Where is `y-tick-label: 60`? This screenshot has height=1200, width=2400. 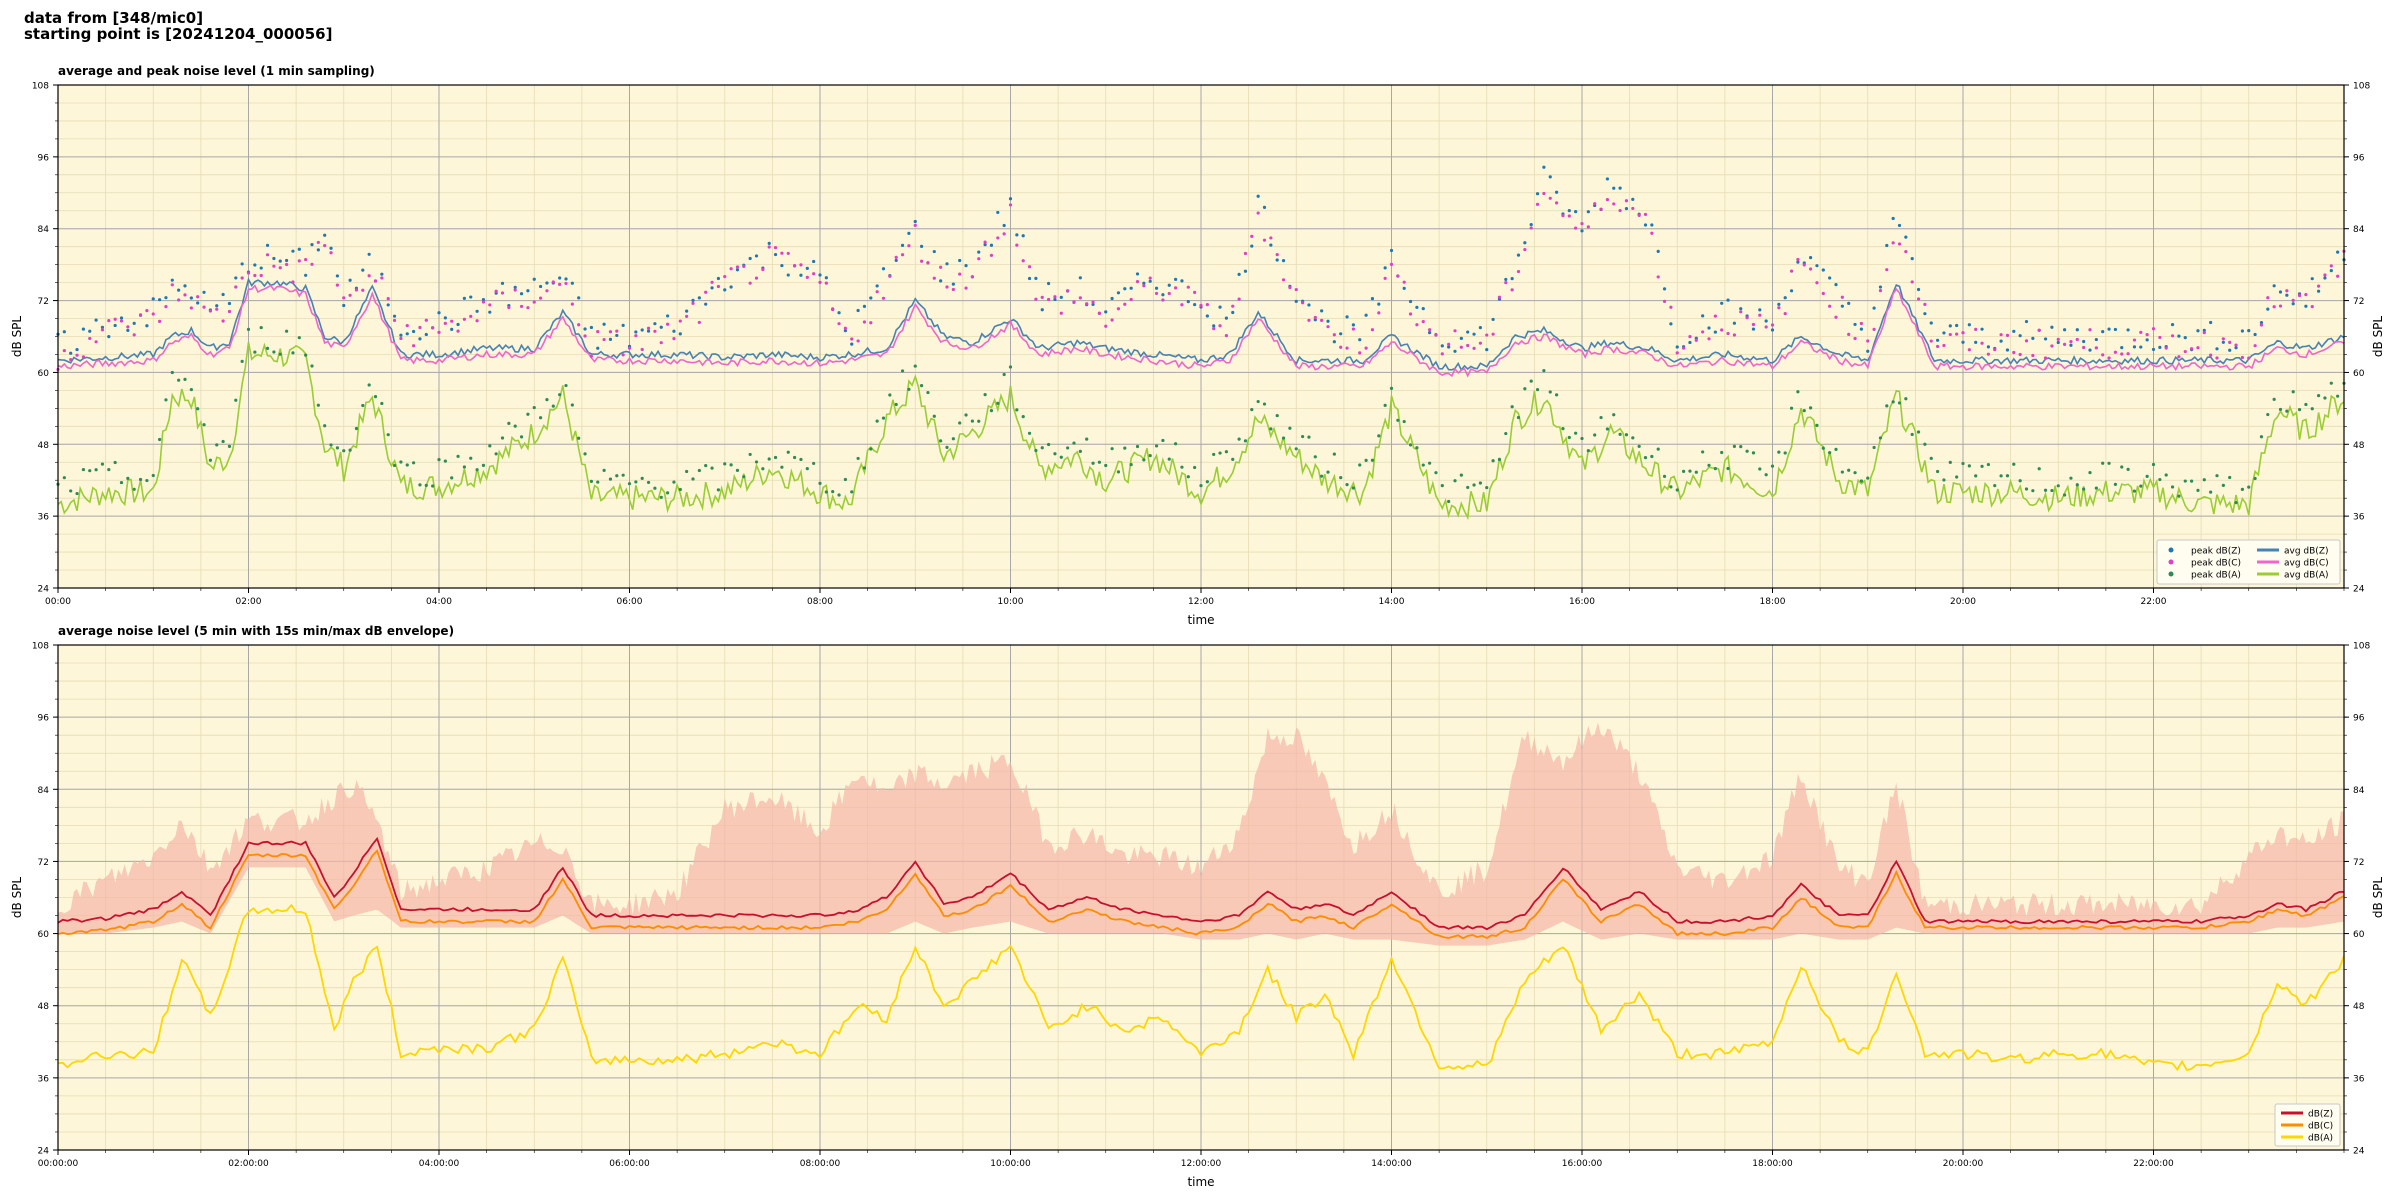 y-tick-label: 60 is located at coordinates (44, 935).